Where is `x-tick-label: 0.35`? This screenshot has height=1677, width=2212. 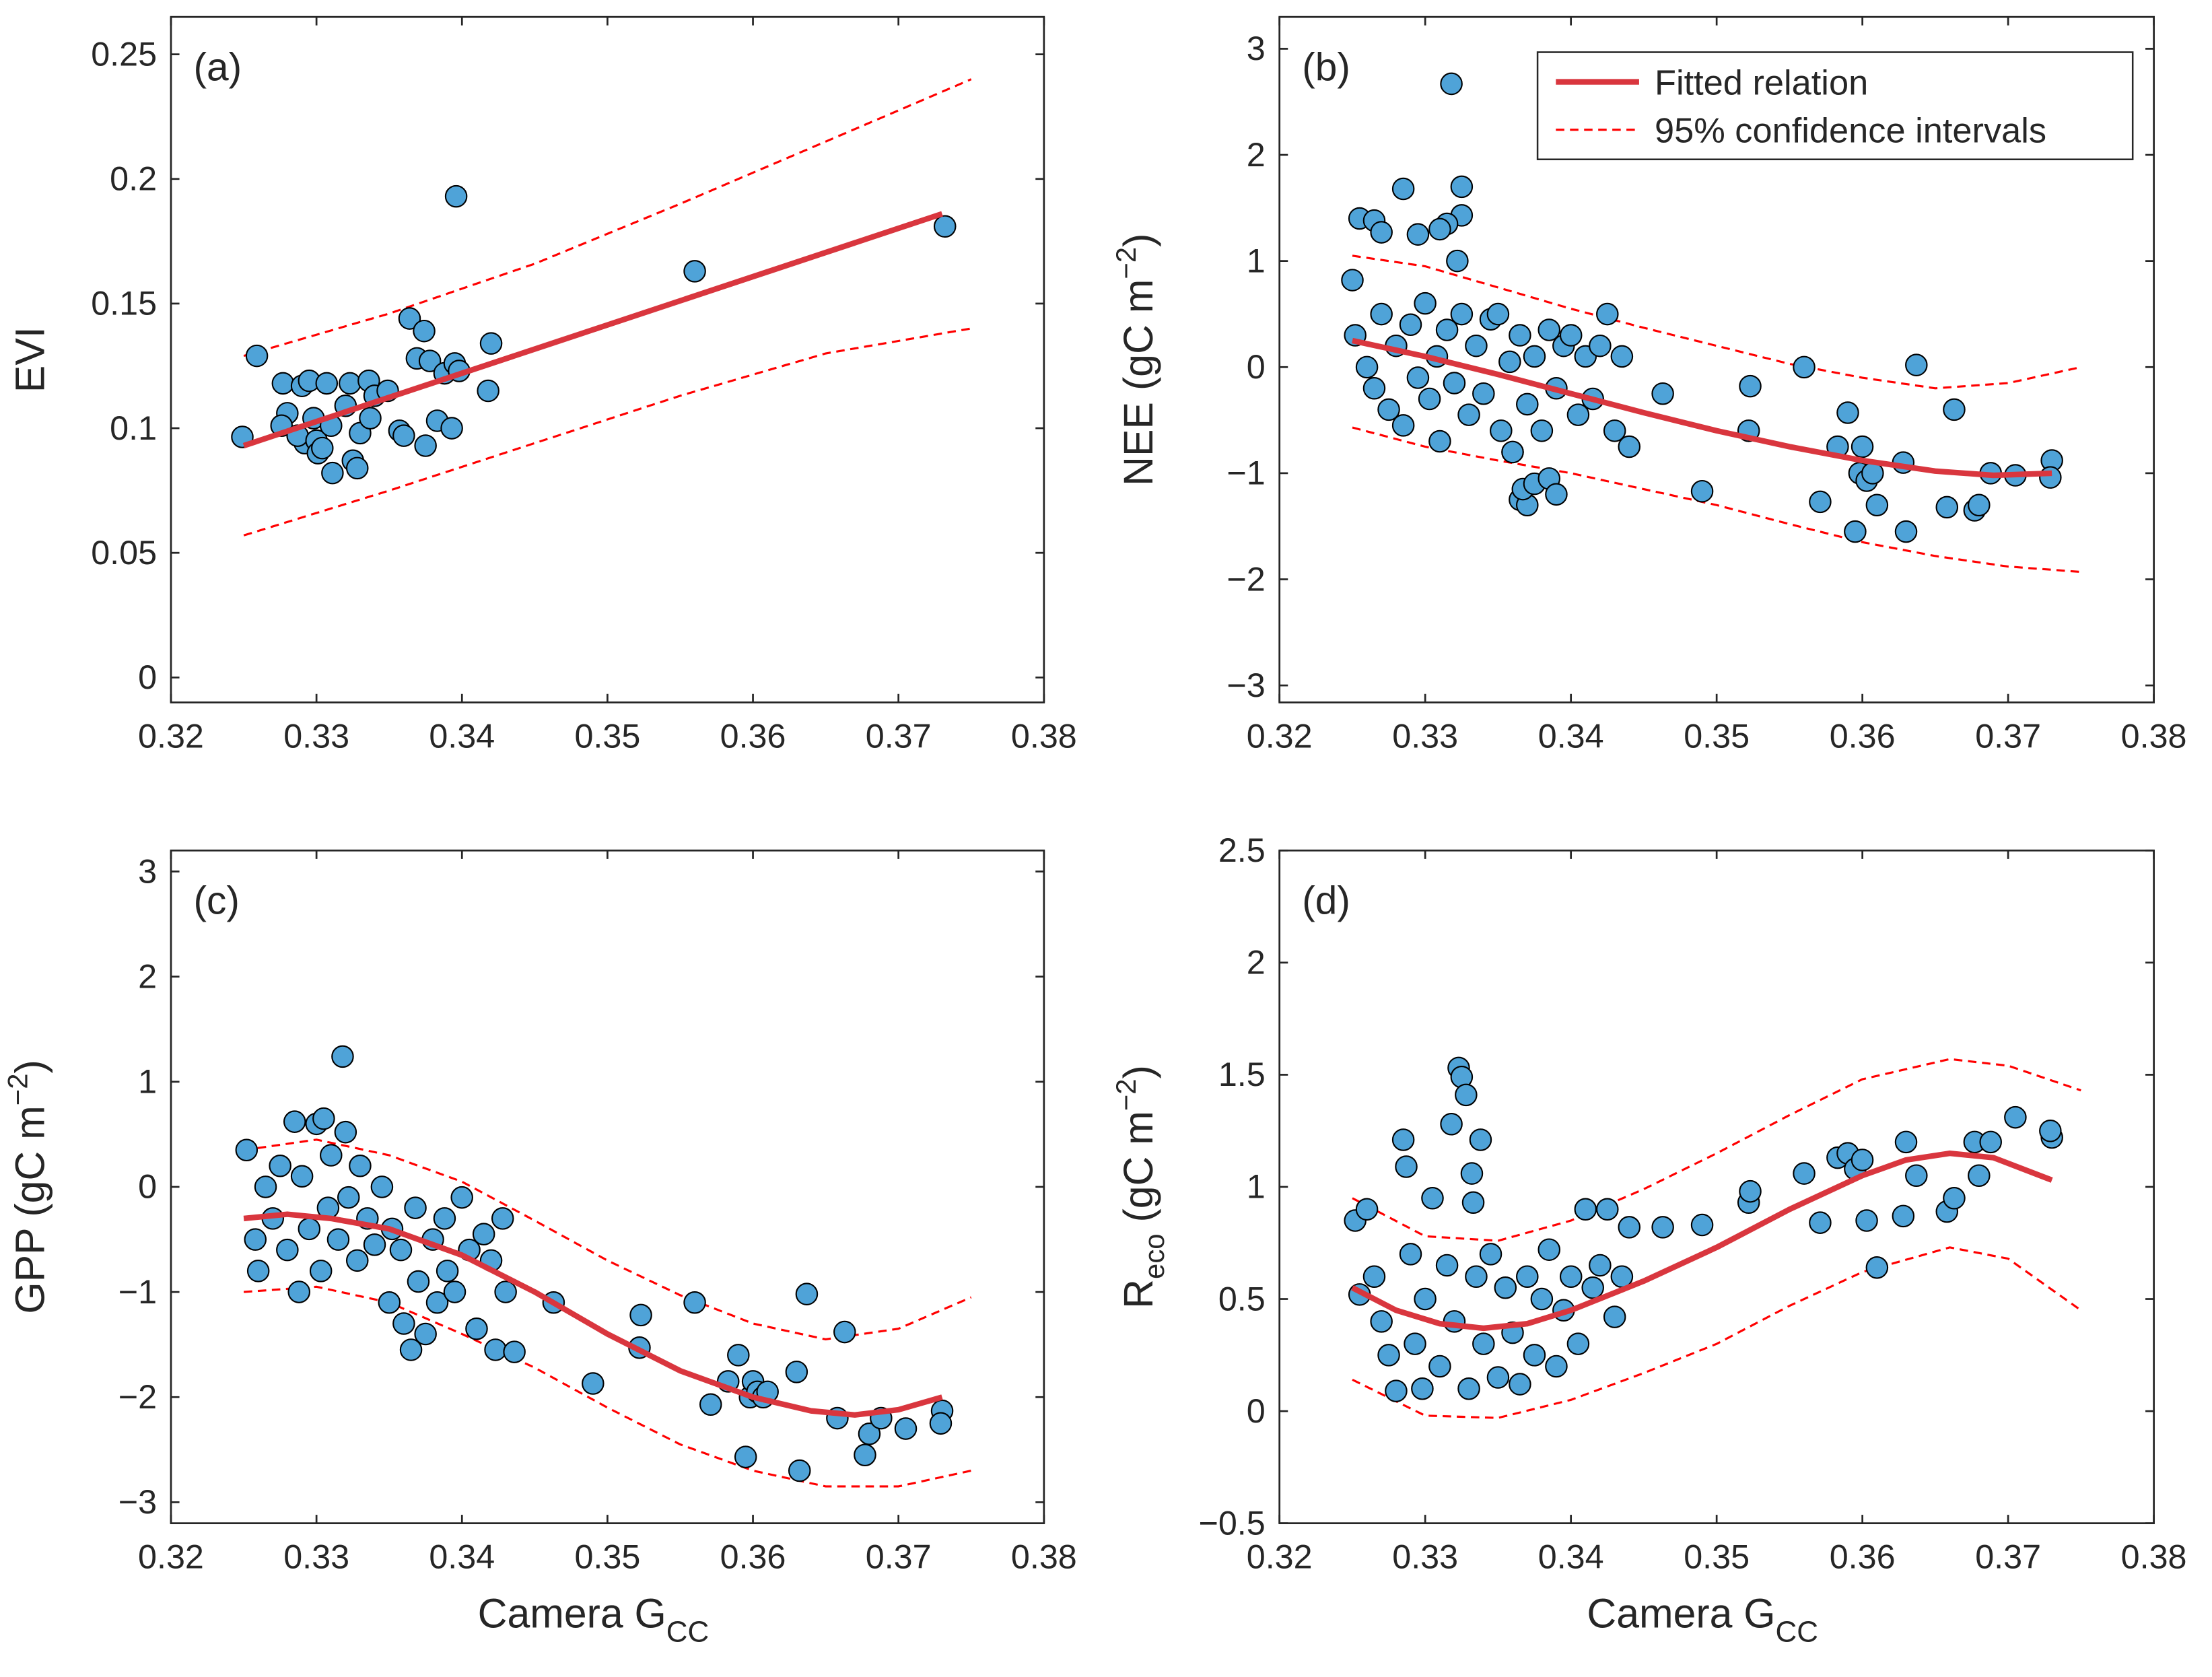 x-tick-label: 0.35 is located at coordinates (607, 735).